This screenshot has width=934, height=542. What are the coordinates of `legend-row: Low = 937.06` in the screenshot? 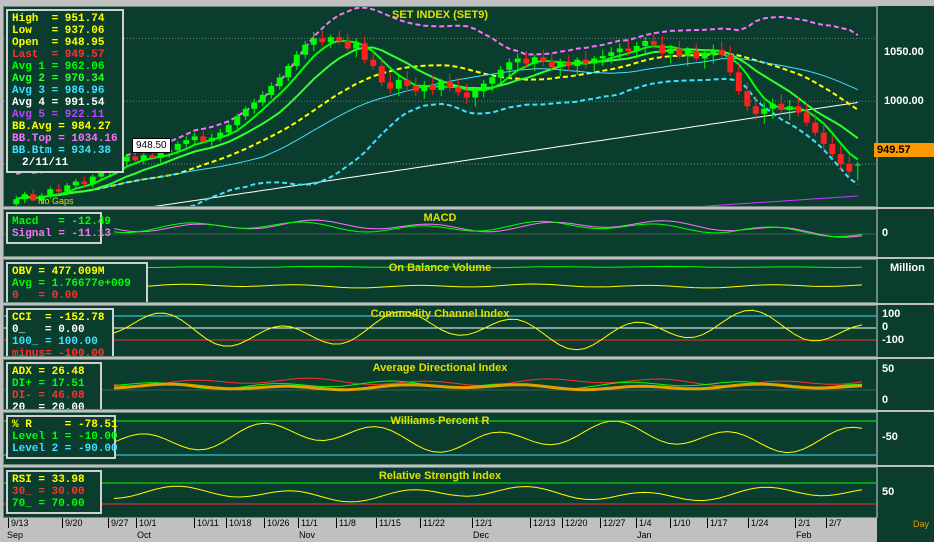 It's located at (58, 31).